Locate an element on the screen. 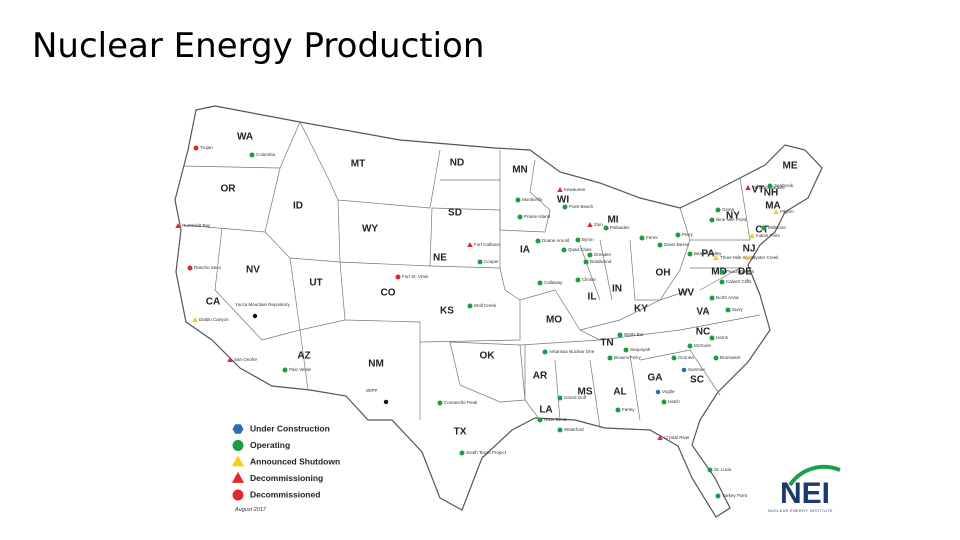  plant-label: Crystal River is located at coordinates (677, 437).